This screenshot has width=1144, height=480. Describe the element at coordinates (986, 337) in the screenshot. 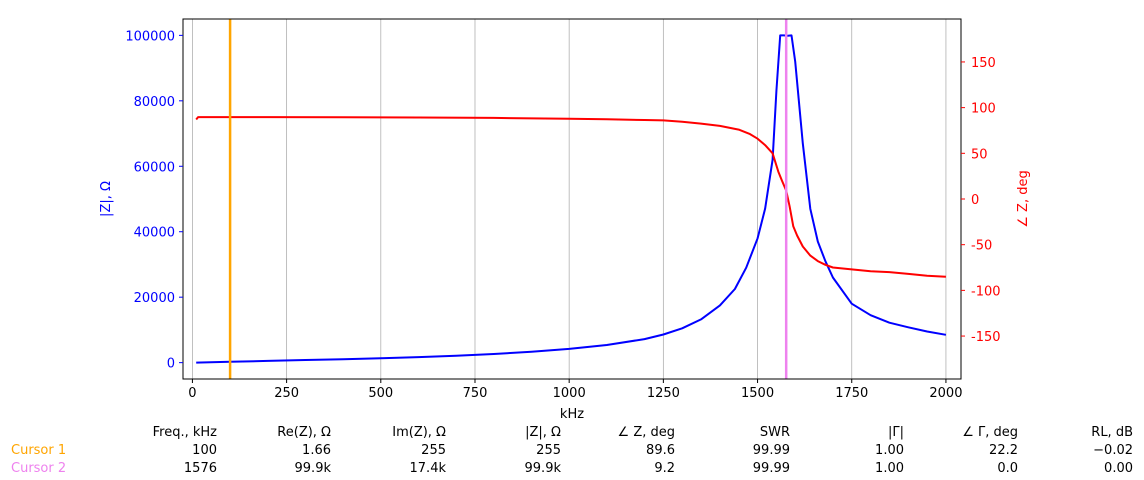

I see `y-right-tick-label: -150` at that location.